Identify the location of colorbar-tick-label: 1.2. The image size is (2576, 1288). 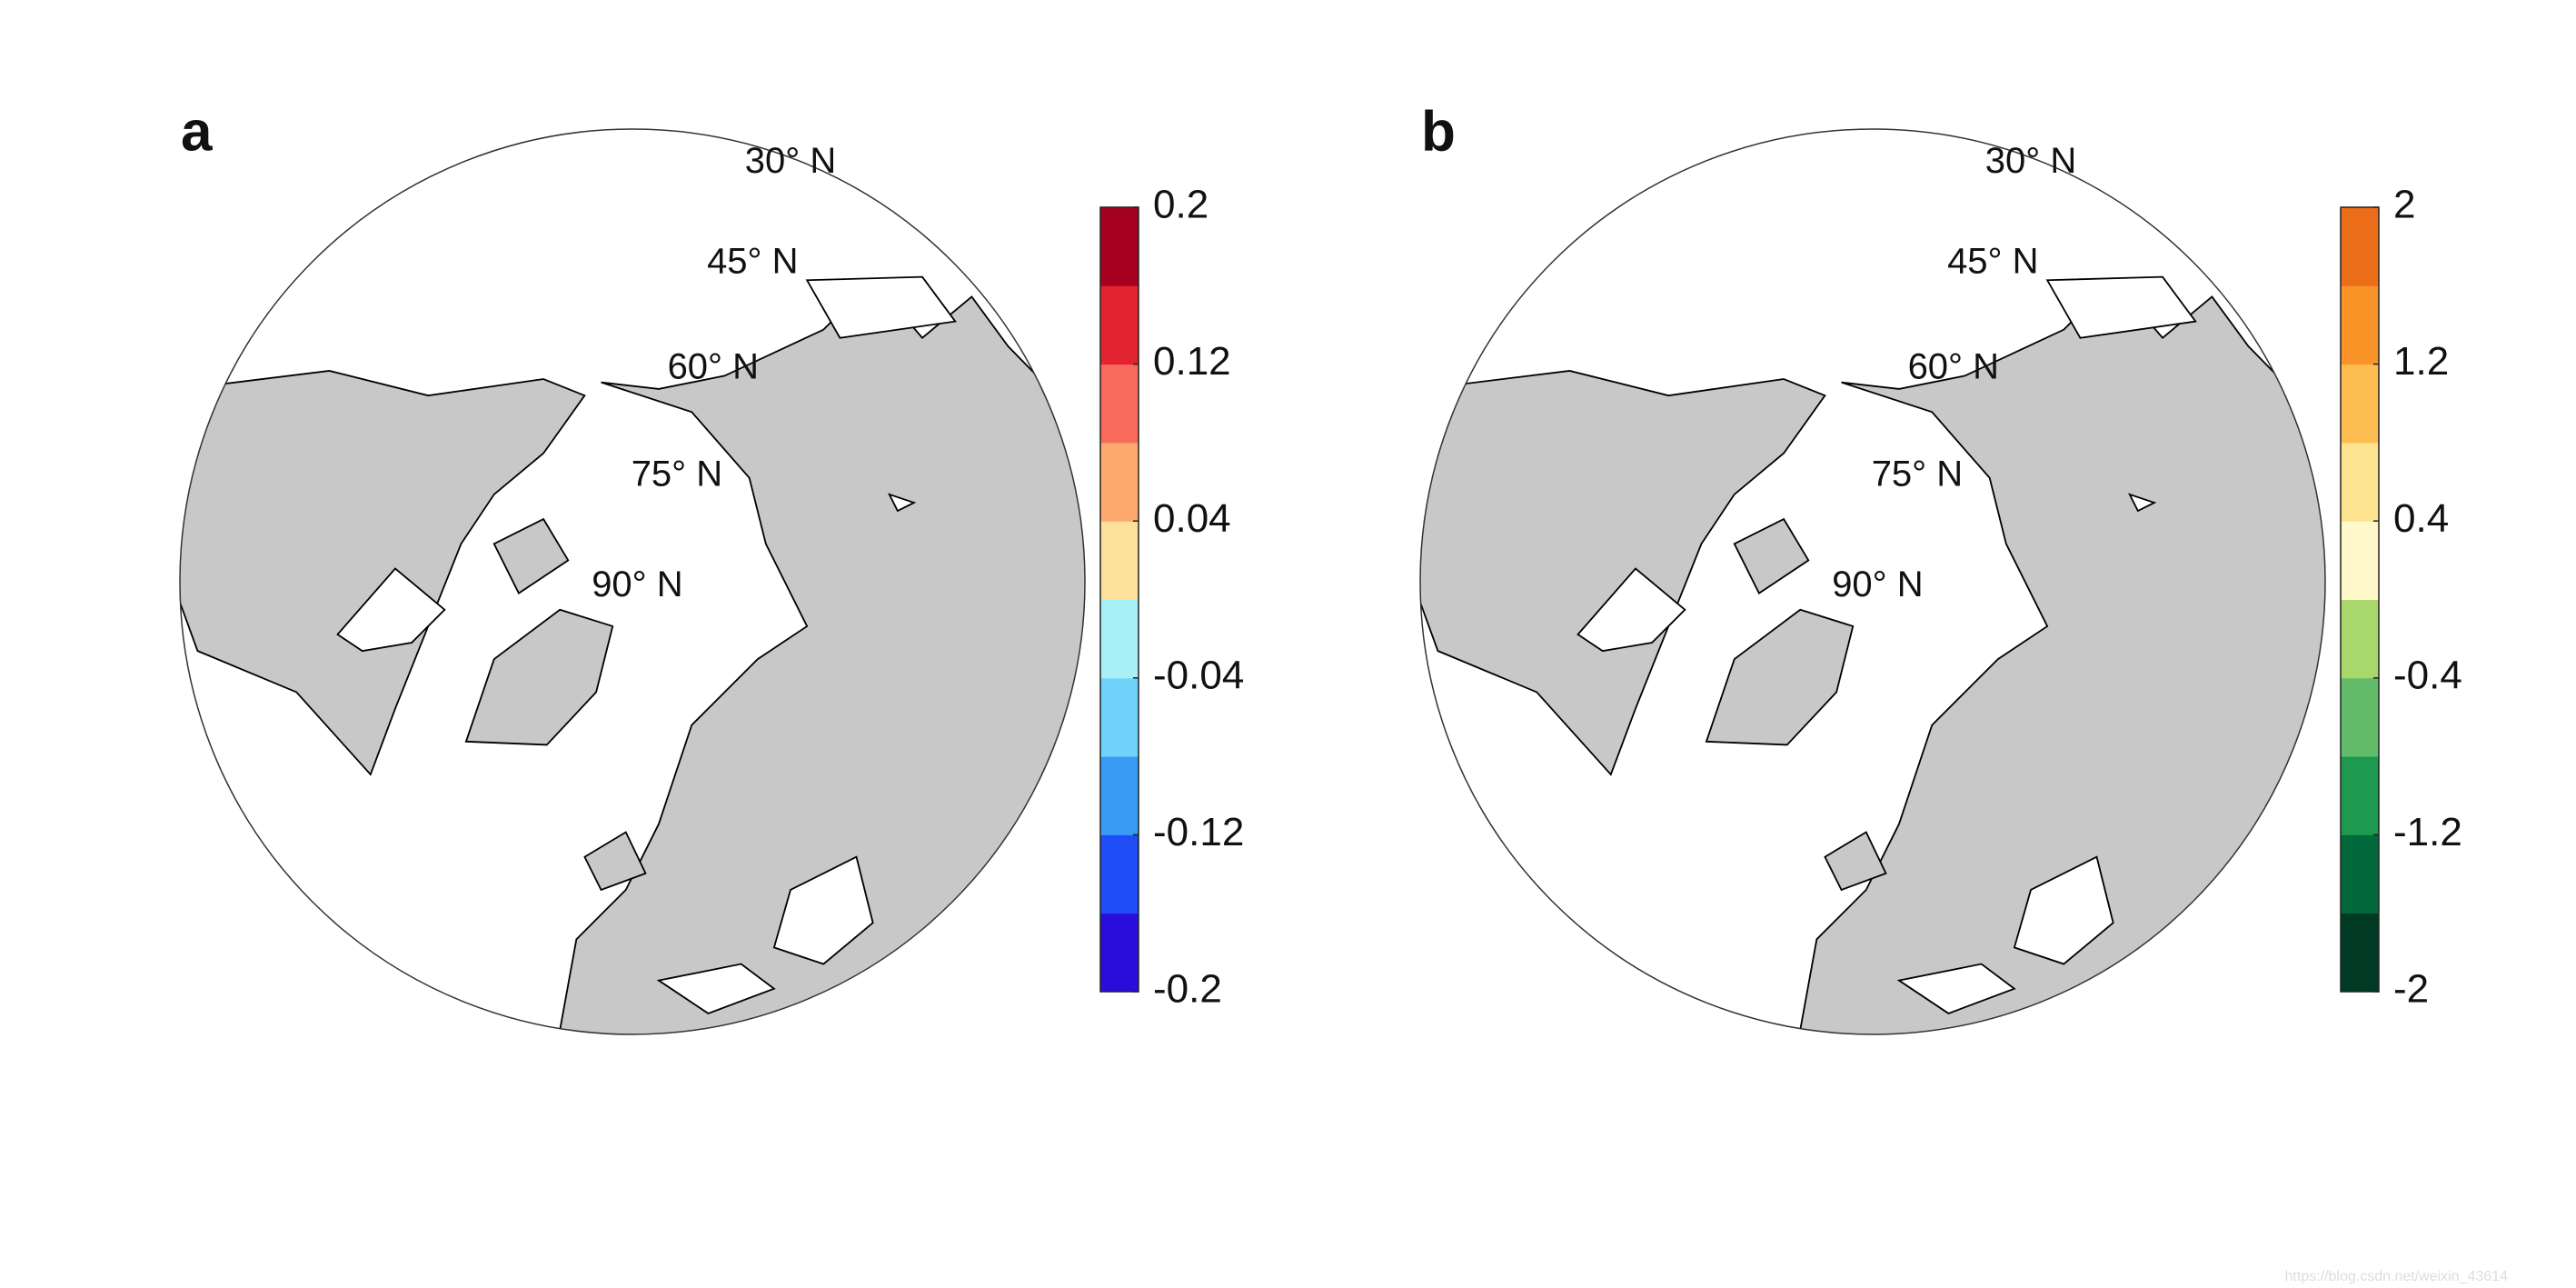
(2421, 361).